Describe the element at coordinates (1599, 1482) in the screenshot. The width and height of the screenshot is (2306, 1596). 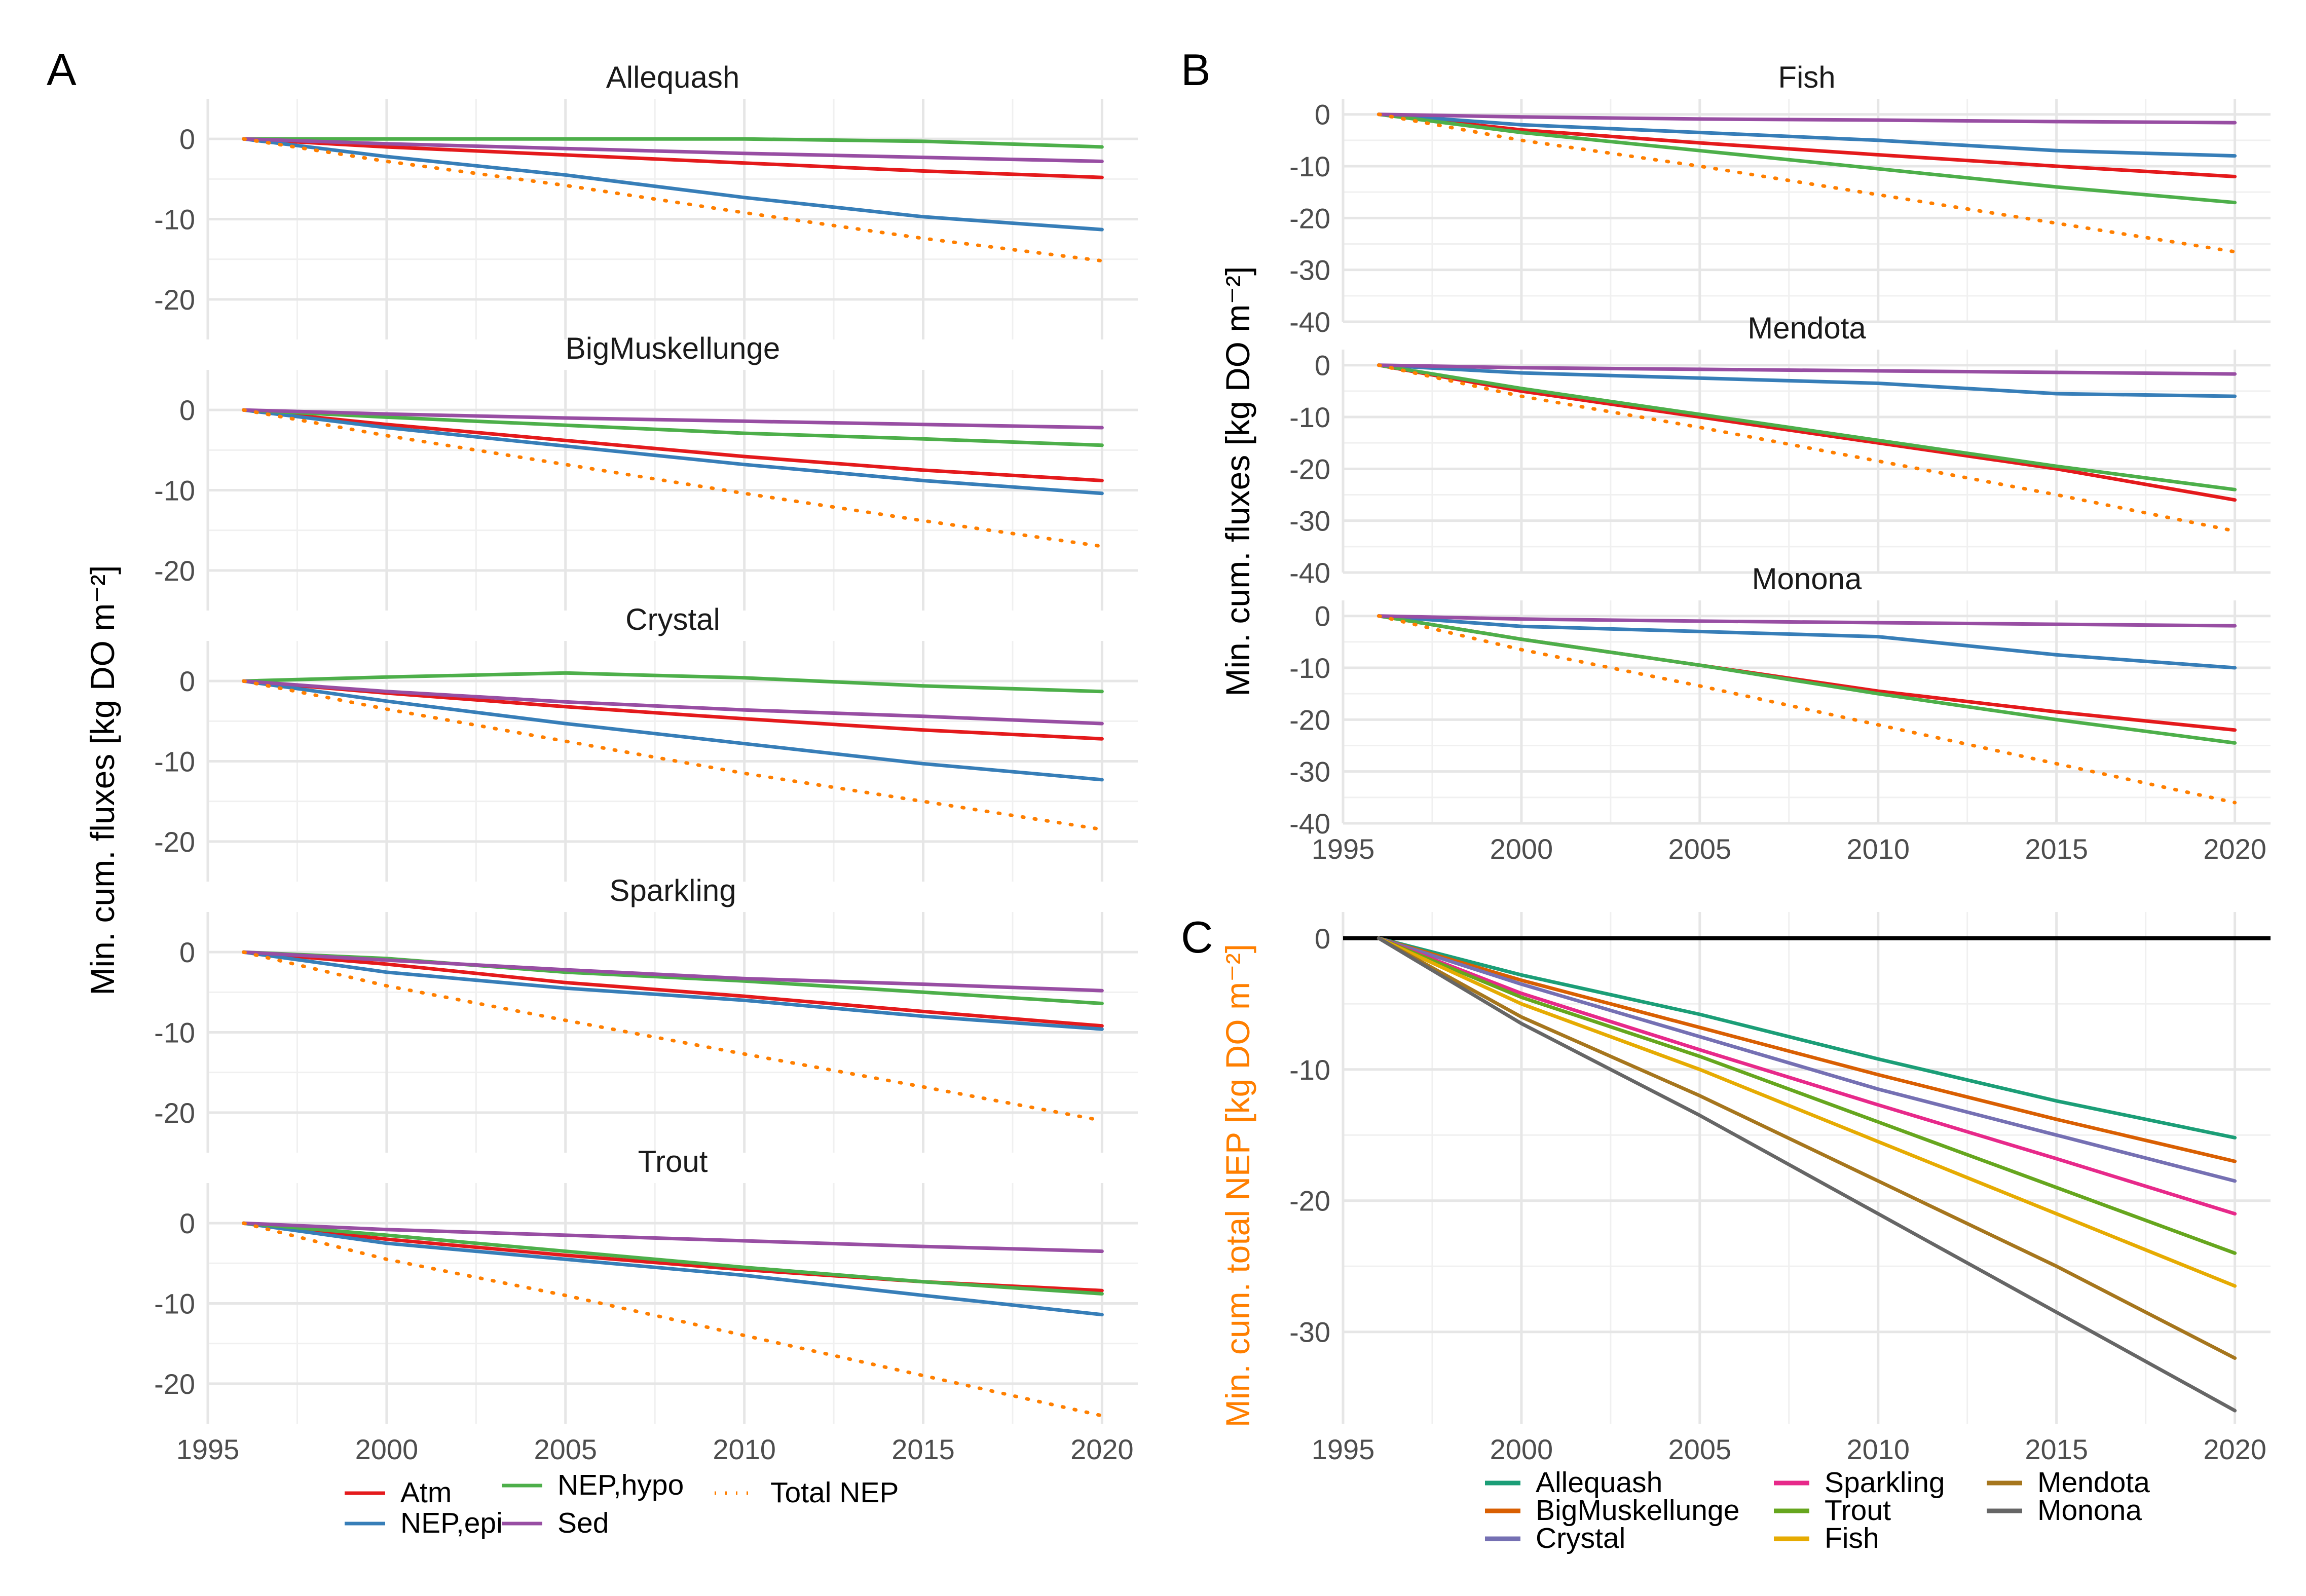
I see `legend-label-allequash: Allequash` at that location.